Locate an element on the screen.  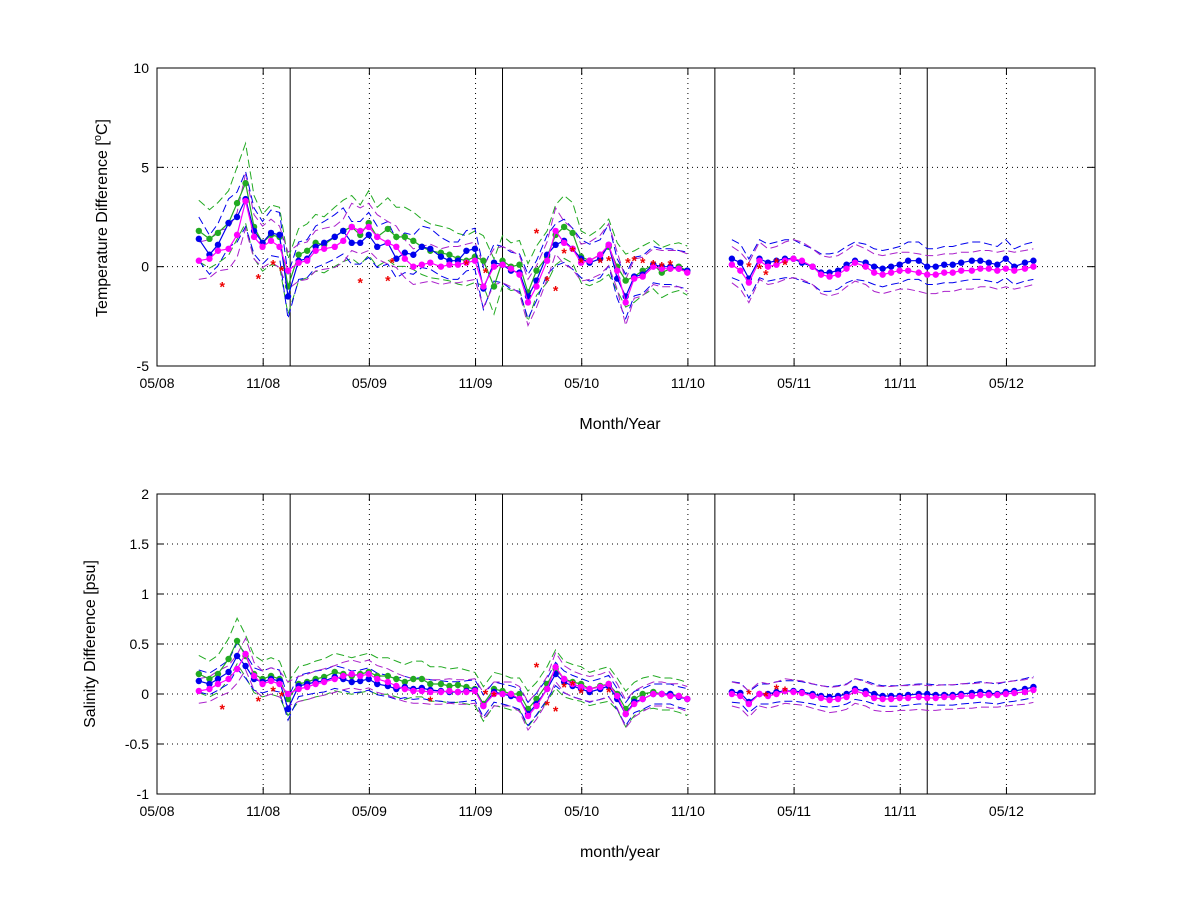
y-tick-label: -0.5 is located at coordinates (137, 744).